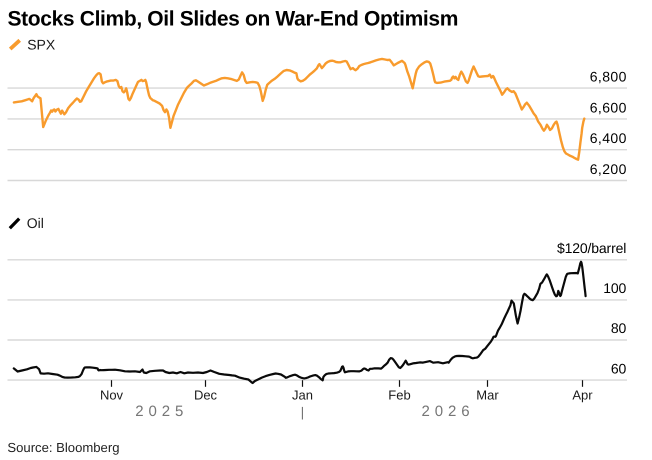  What do you see at coordinates (302, 394) in the screenshot?
I see `svg-text: Jan` at bounding box center [302, 394].